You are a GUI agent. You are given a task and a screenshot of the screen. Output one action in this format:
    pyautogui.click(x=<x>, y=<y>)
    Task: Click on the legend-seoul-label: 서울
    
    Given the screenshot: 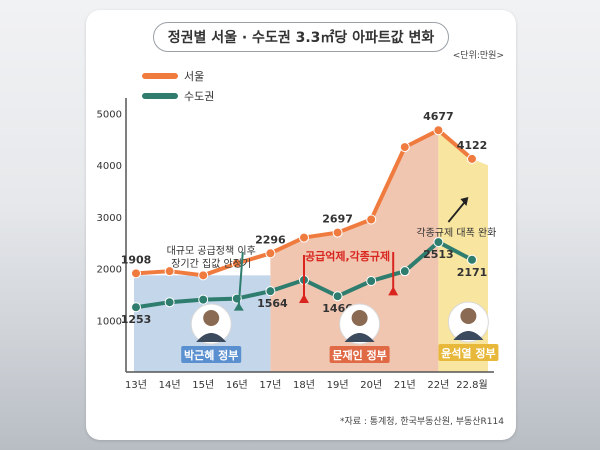 What is the action you would take?
    pyautogui.click(x=194, y=76)
    